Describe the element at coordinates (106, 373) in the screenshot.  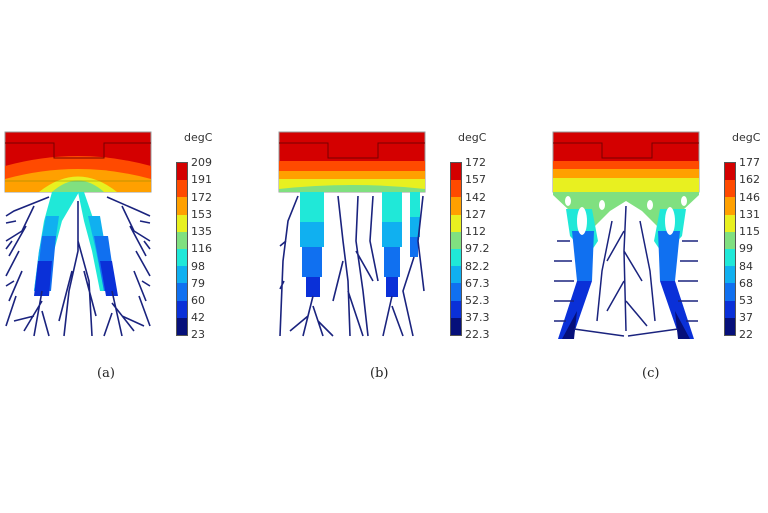
I see `caption-a: (a)` at that location.